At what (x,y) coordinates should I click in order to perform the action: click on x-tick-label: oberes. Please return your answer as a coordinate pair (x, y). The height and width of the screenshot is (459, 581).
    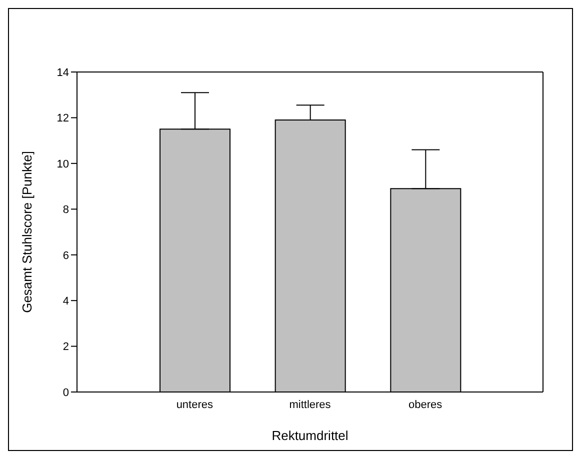
    Looking at the image, I should click on (425, 404).